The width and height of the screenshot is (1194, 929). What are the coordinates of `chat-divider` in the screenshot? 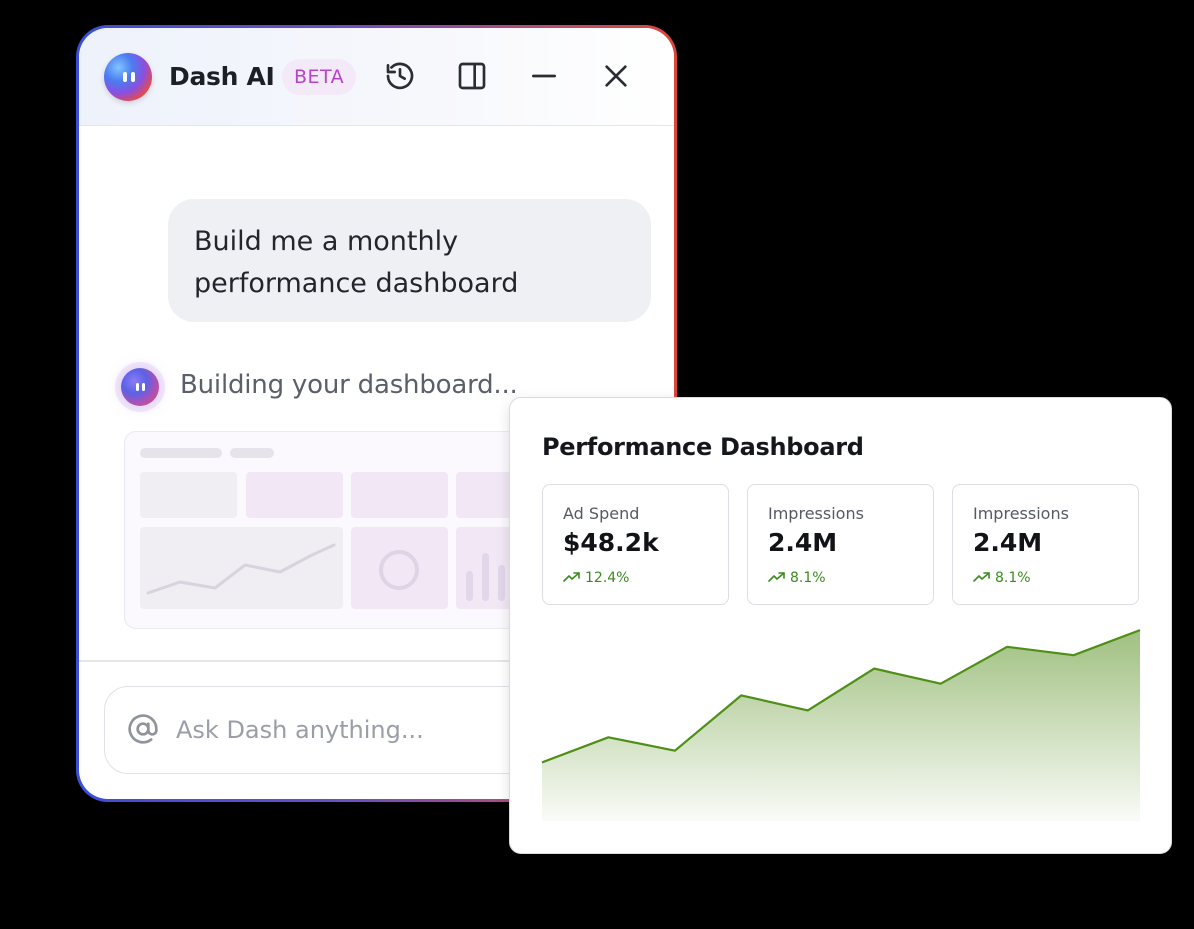 It's located at (376, 661).